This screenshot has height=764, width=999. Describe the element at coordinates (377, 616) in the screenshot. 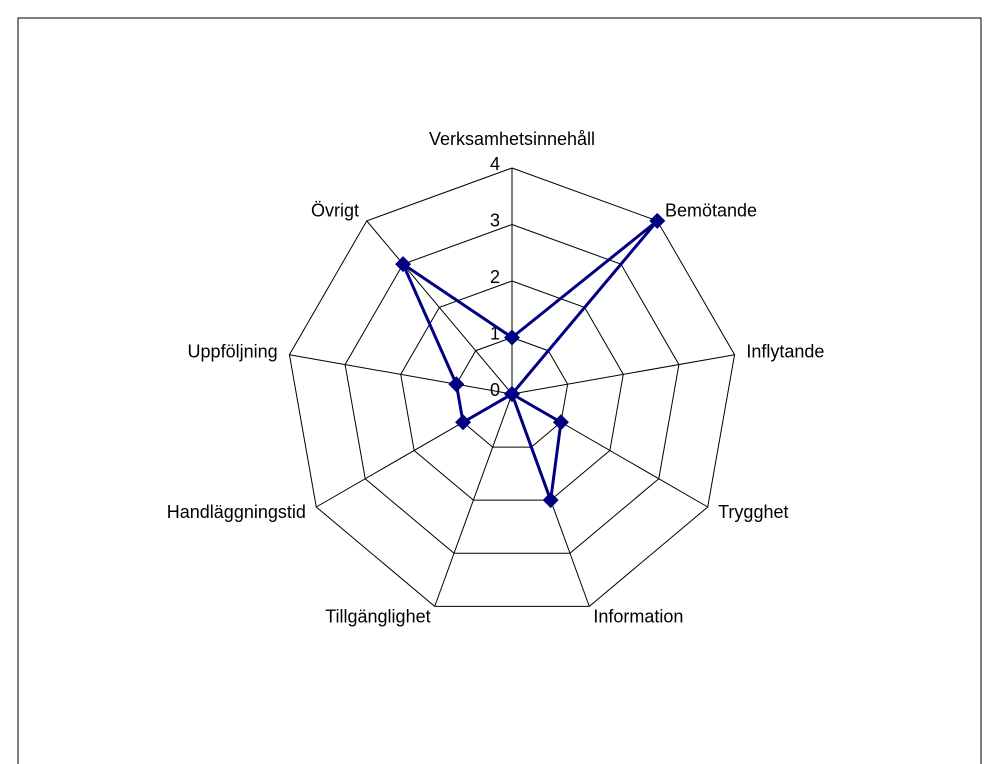

I see `category-label: Tillgänglighet` at that location.